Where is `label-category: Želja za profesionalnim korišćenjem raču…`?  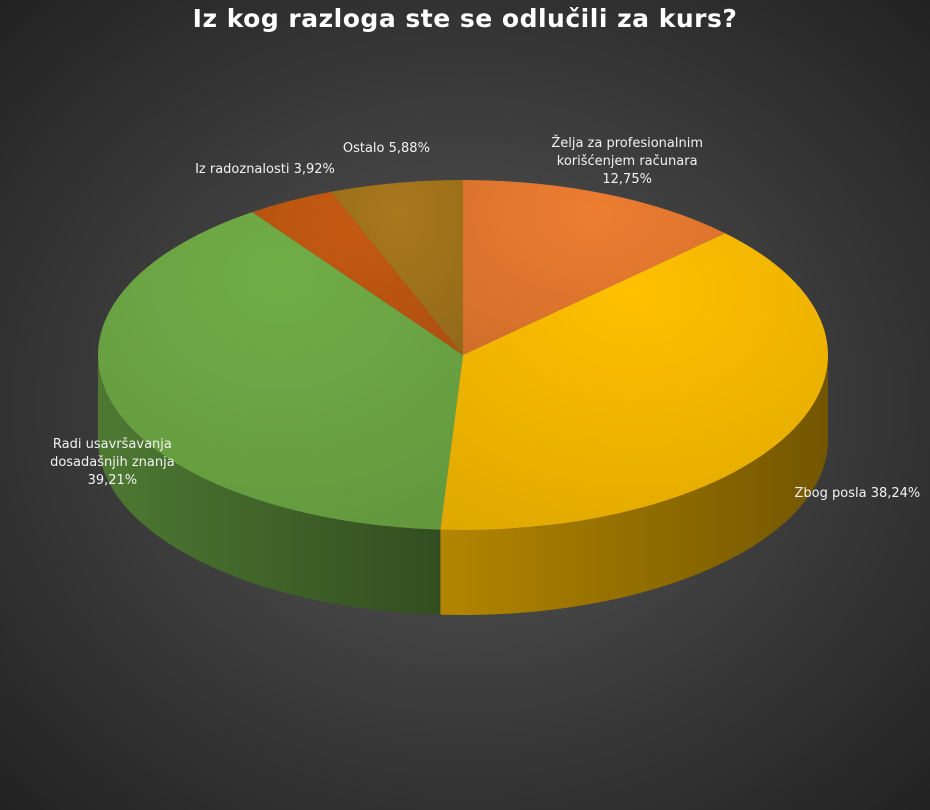 label-category: Želja za profesionalnim korišćenjem raču… is located at coordinates (627, 152).